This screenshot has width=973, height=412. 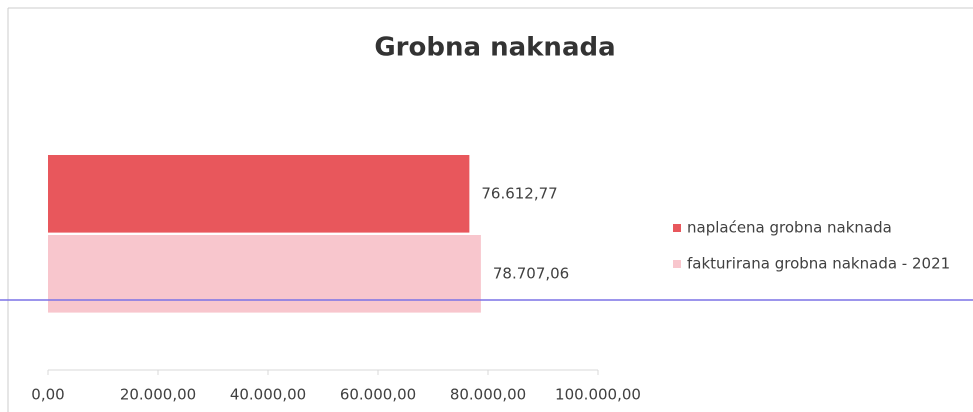 What do you see at coordinates (818, 264) in the screenshot?
I see `legend-label: fakturirana grobna naknada - 2021` at bounding box center [818, 264].